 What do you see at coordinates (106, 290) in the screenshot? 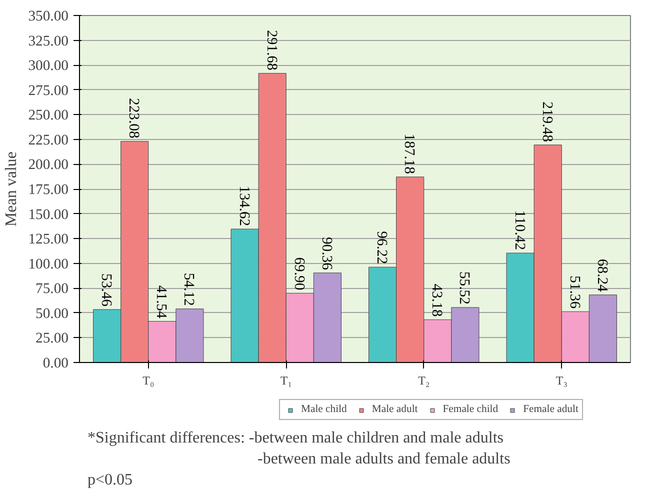
I see `data-label: 53.46` at bounding box center [106, 290].